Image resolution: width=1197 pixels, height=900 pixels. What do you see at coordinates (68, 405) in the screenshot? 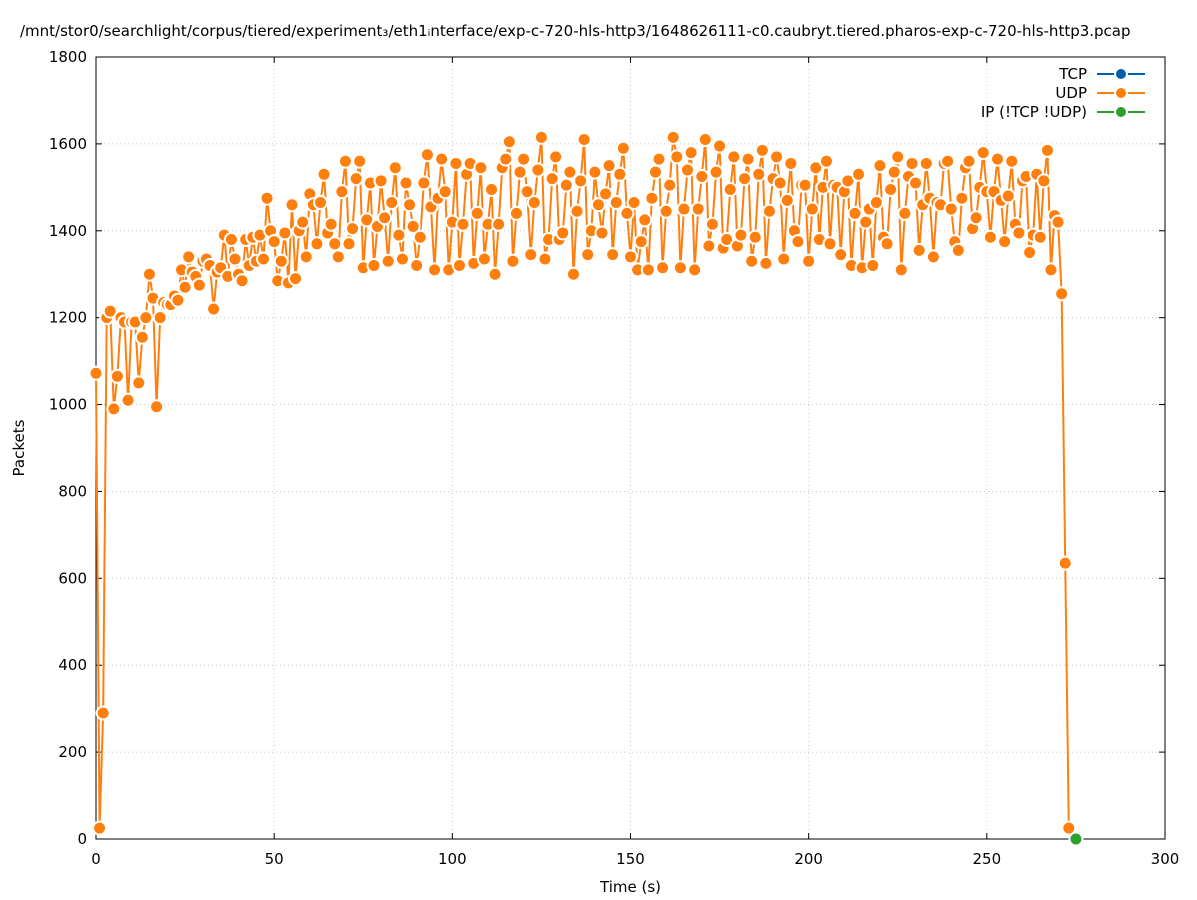
I see `y-tick-label: 1000` at bounding box center [68, 405].